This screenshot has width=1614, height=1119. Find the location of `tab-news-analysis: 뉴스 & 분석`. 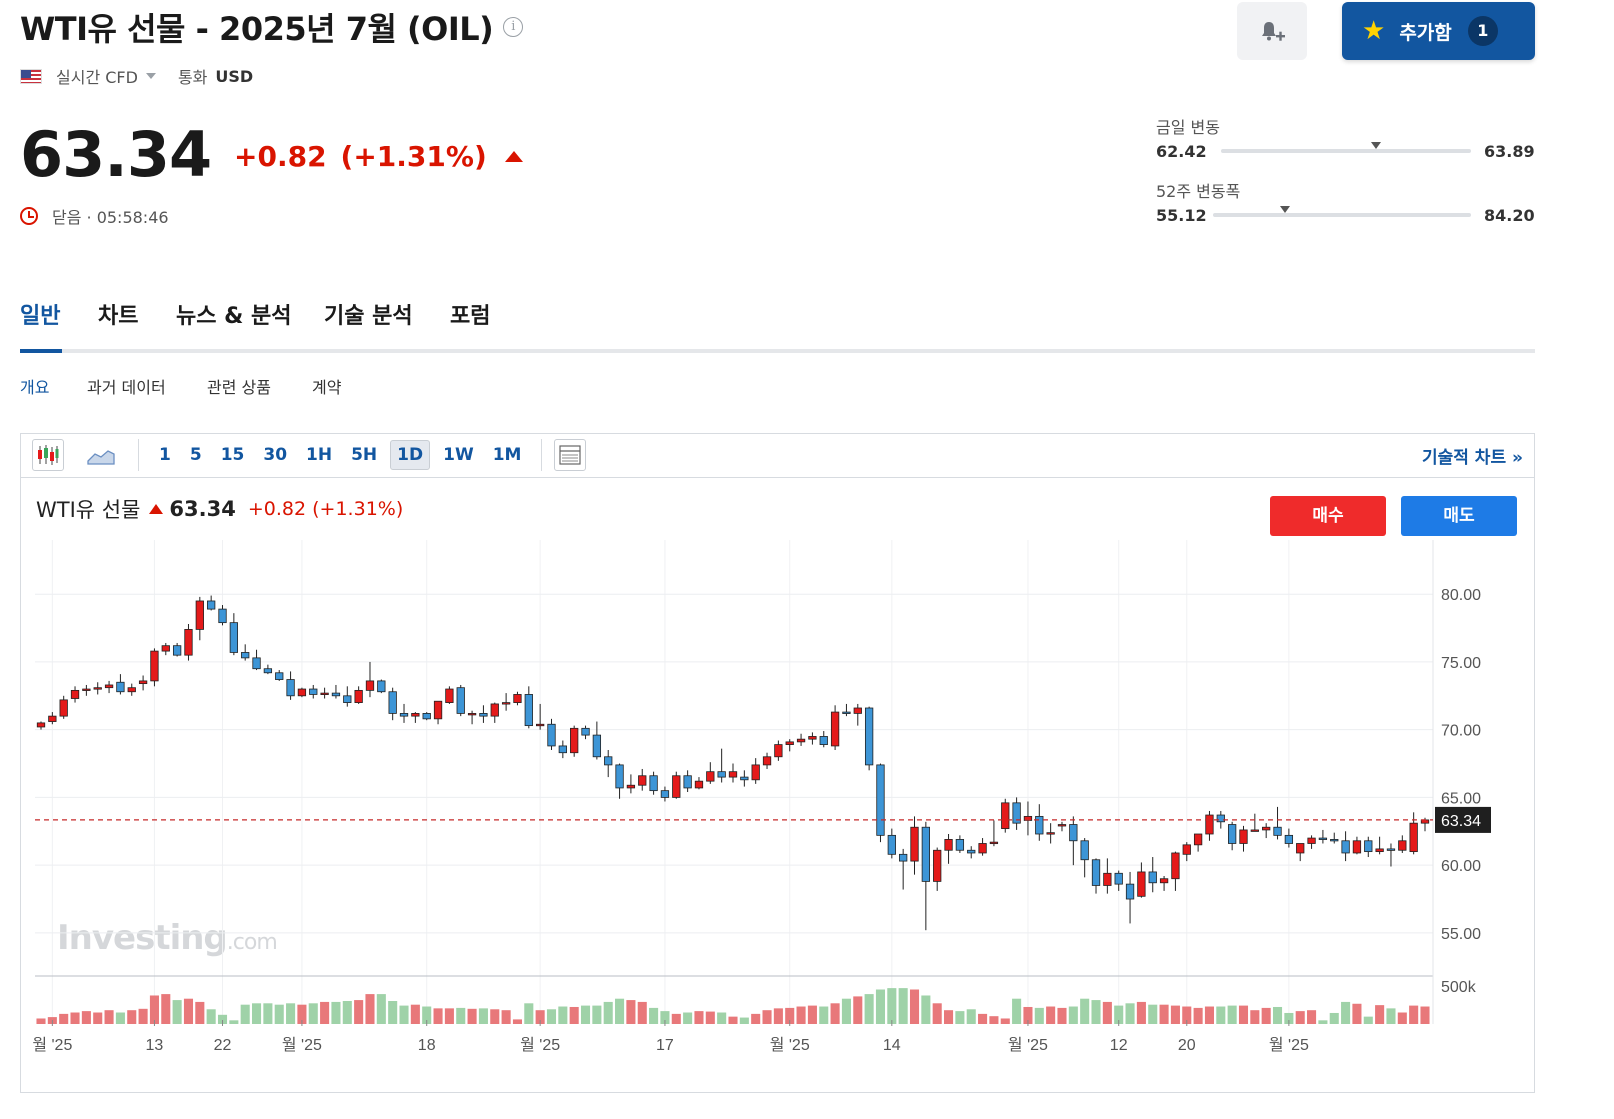

tab-news-analysis: 뉴스 & 분석 is located at coordinates (234, 316).